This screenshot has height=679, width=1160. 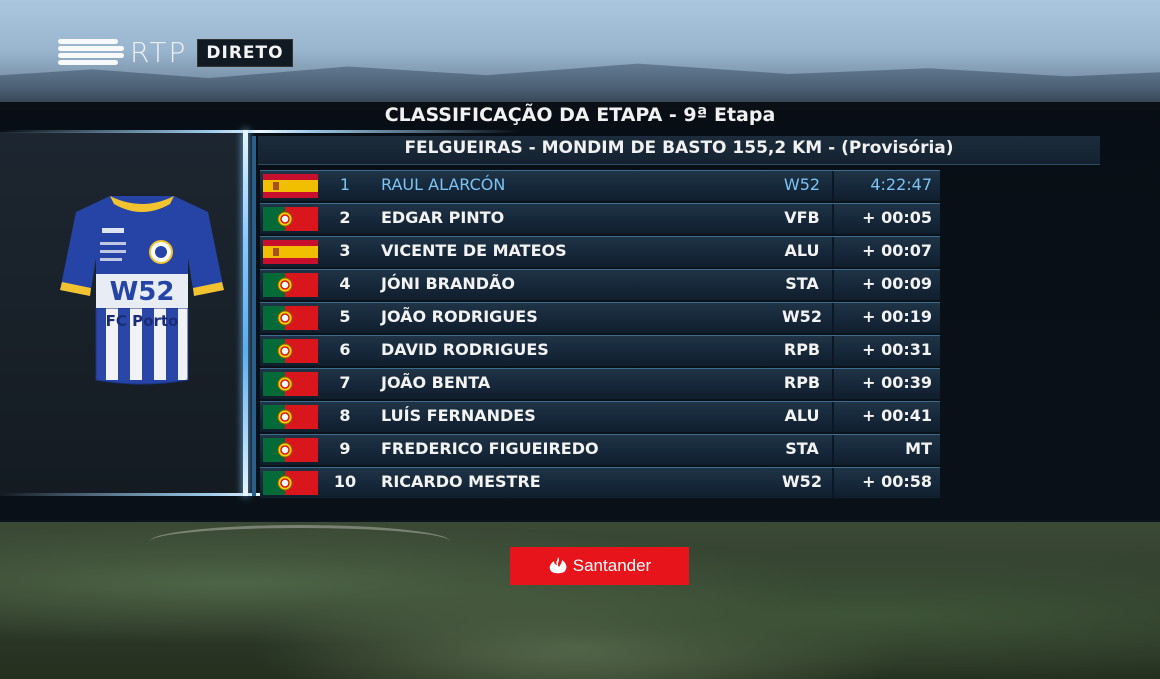 What do you see at coordinates (612, 565) in the screenshot?
I see `sponsor-name: Santander` at bounding box center [612, 565].